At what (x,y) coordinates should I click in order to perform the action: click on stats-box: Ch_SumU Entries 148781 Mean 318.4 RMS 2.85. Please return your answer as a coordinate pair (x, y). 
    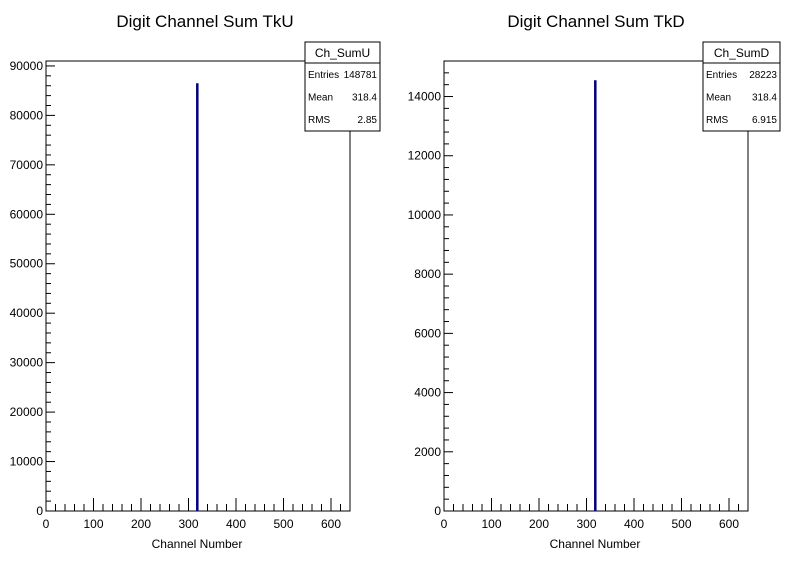
    Looking at the image, I should click on (342, 86).